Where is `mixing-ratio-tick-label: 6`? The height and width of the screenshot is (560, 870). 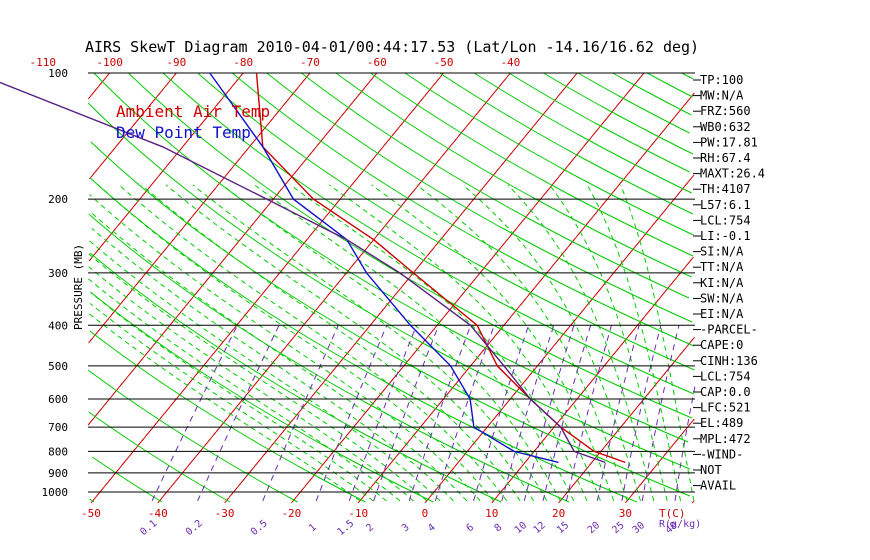 mixing-ratio-tick-label: 6 is located at coordinates (470, 528).